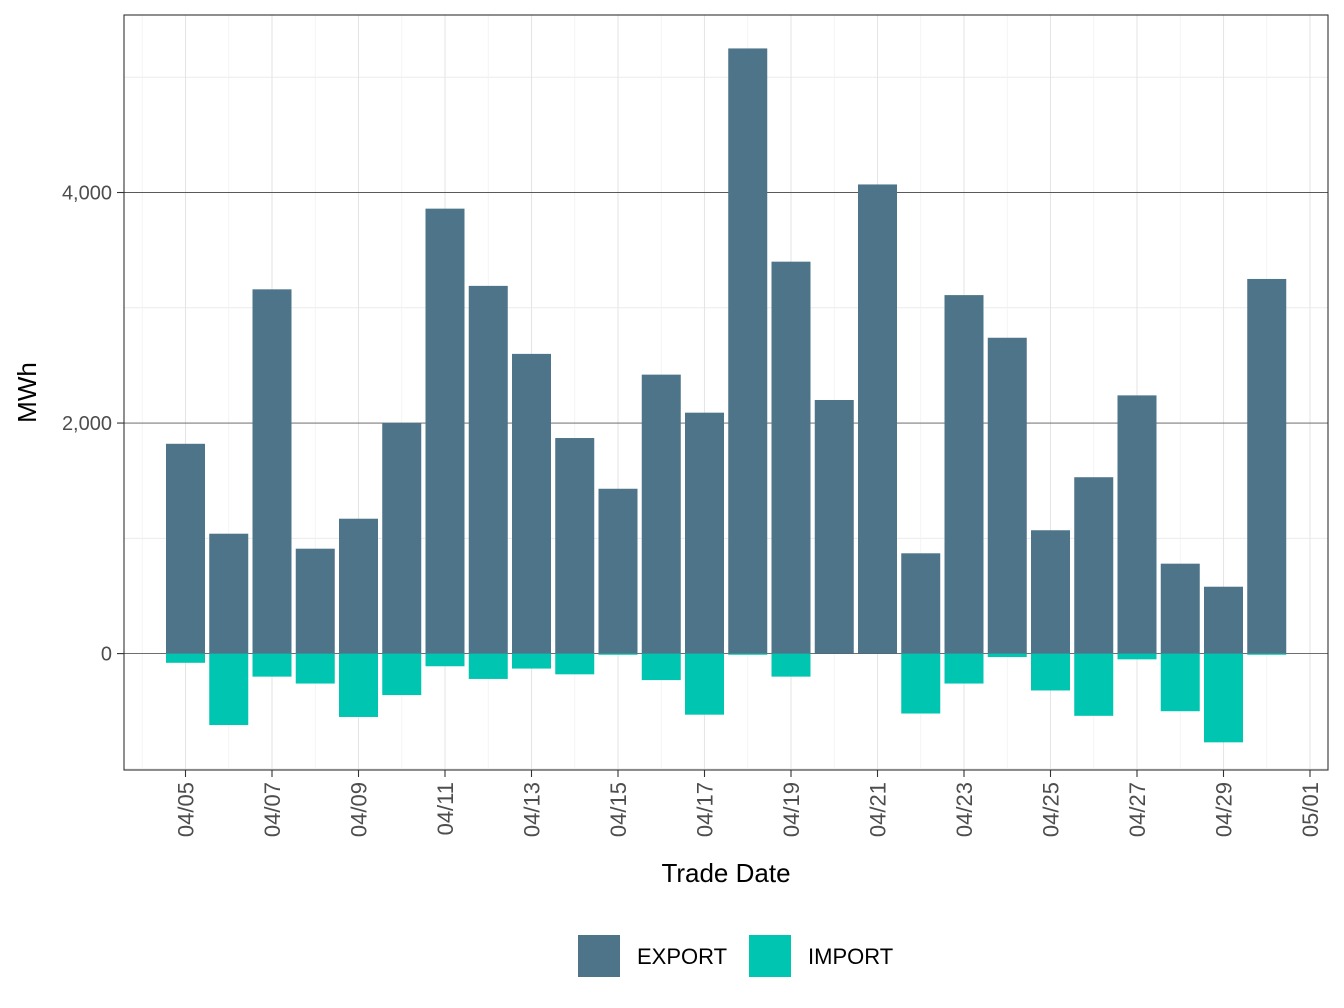 The width and height of the screenshot is (1344, 1008). I want to click on y-tick-label: 2,000, so click(87, 424).